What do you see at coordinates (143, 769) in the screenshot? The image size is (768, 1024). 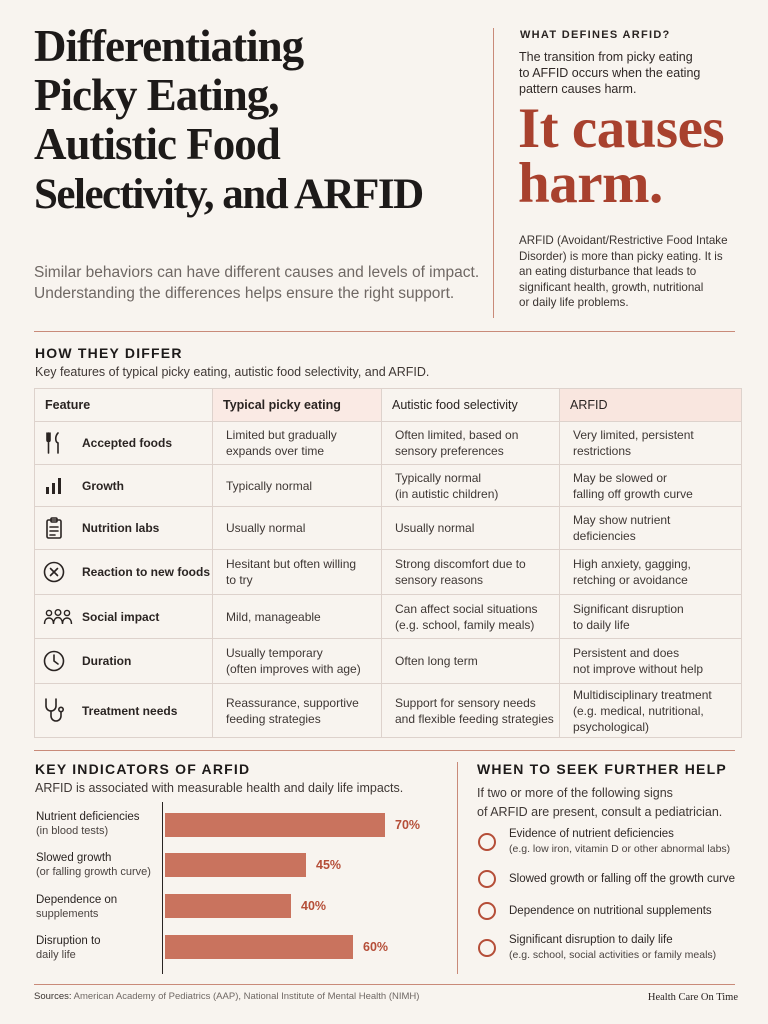 I see `indicators-heading: KEY INDICATORS OF ARFID` at bounding box center [143, 769].